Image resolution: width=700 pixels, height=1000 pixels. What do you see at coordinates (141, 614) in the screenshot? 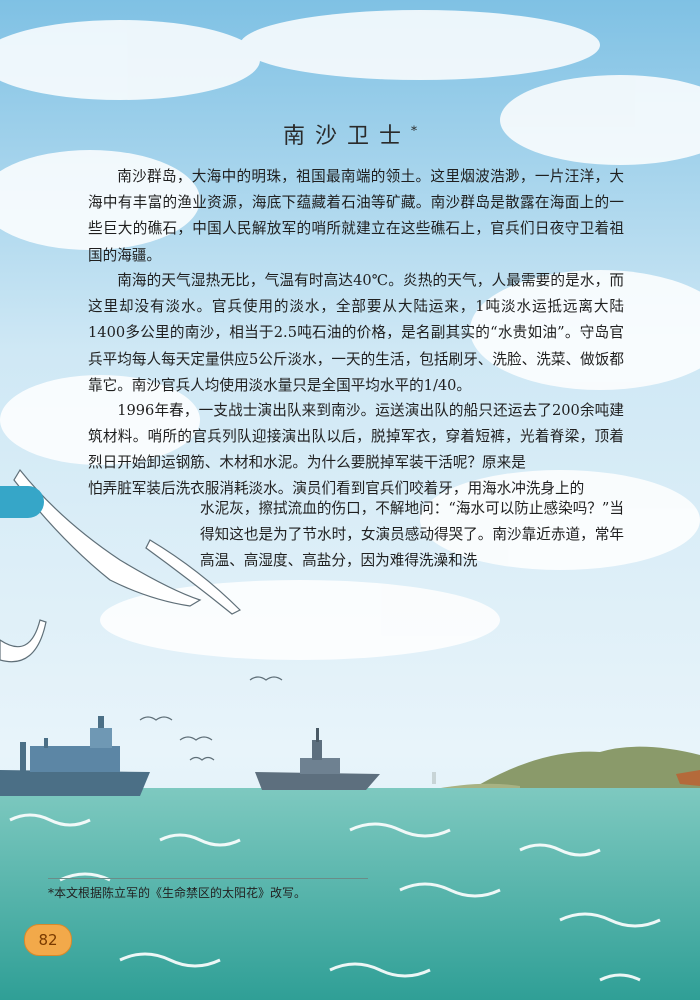
I see `seagulls` at bounding box center [141, 614].